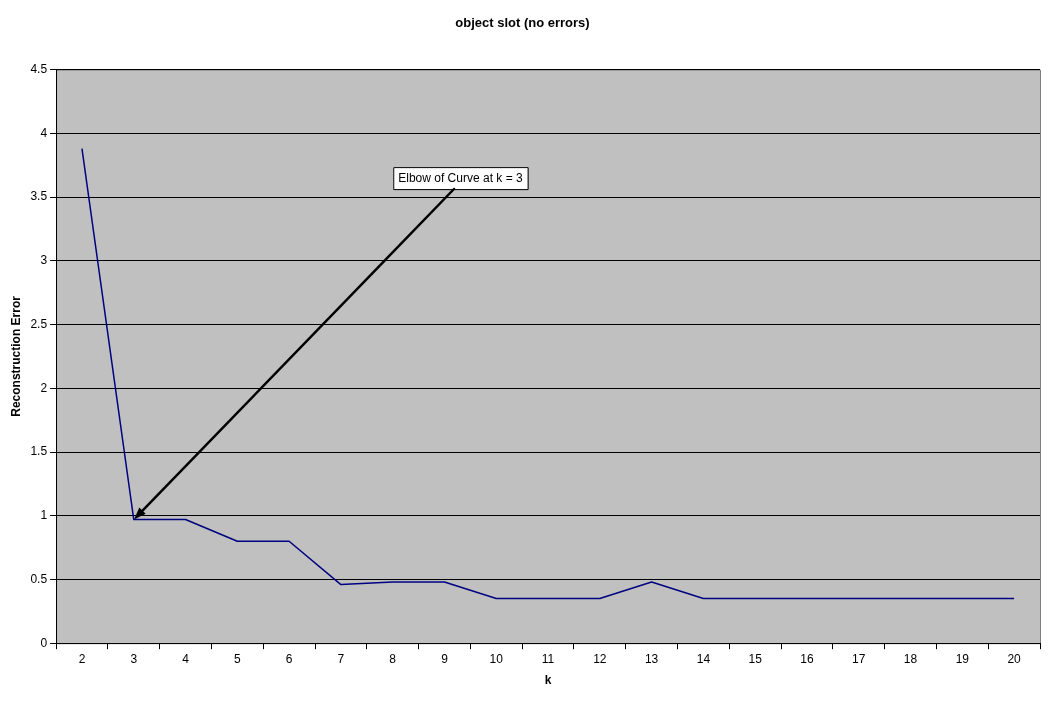 This screenshot has height=702, width=1050. What do you see at coordinates (44, 515) in the screenshot?
I see `y-tick-label: 1` at bounding box center [44, 515].